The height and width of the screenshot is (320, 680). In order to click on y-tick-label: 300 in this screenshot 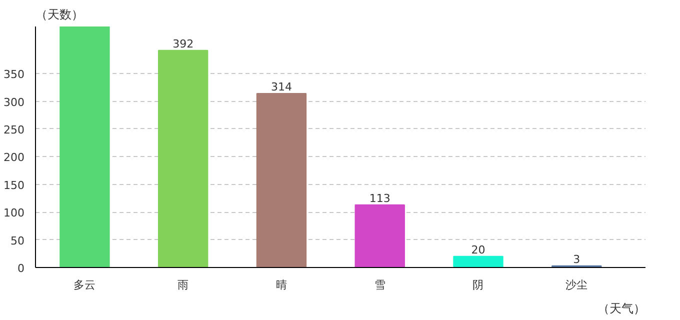, I will do `click(14, 102)`.